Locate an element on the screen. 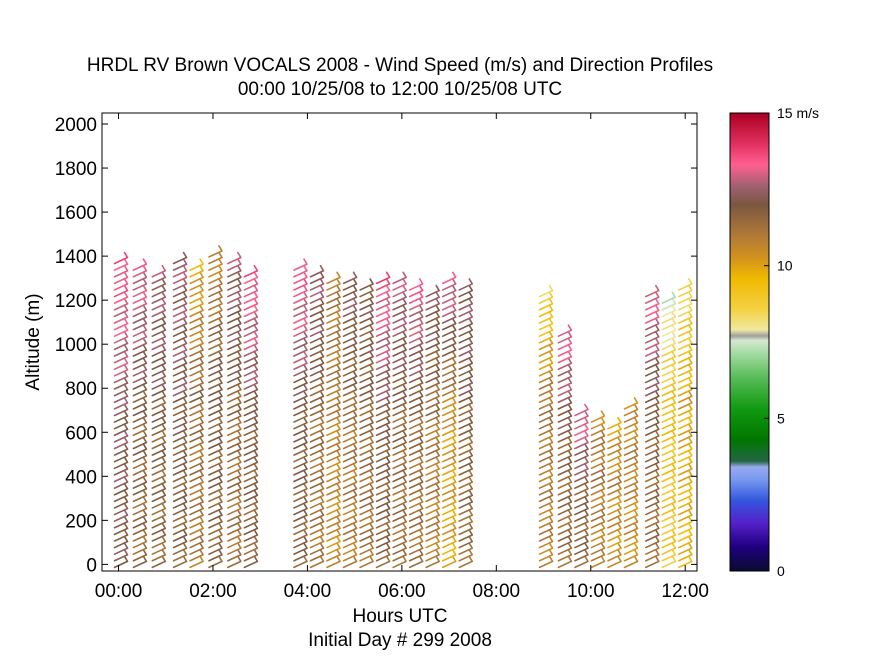  chart-subtitle: 00:00 10/25/08 to 12:00 10/25/08 UTC is located at coordinates (400, 89).